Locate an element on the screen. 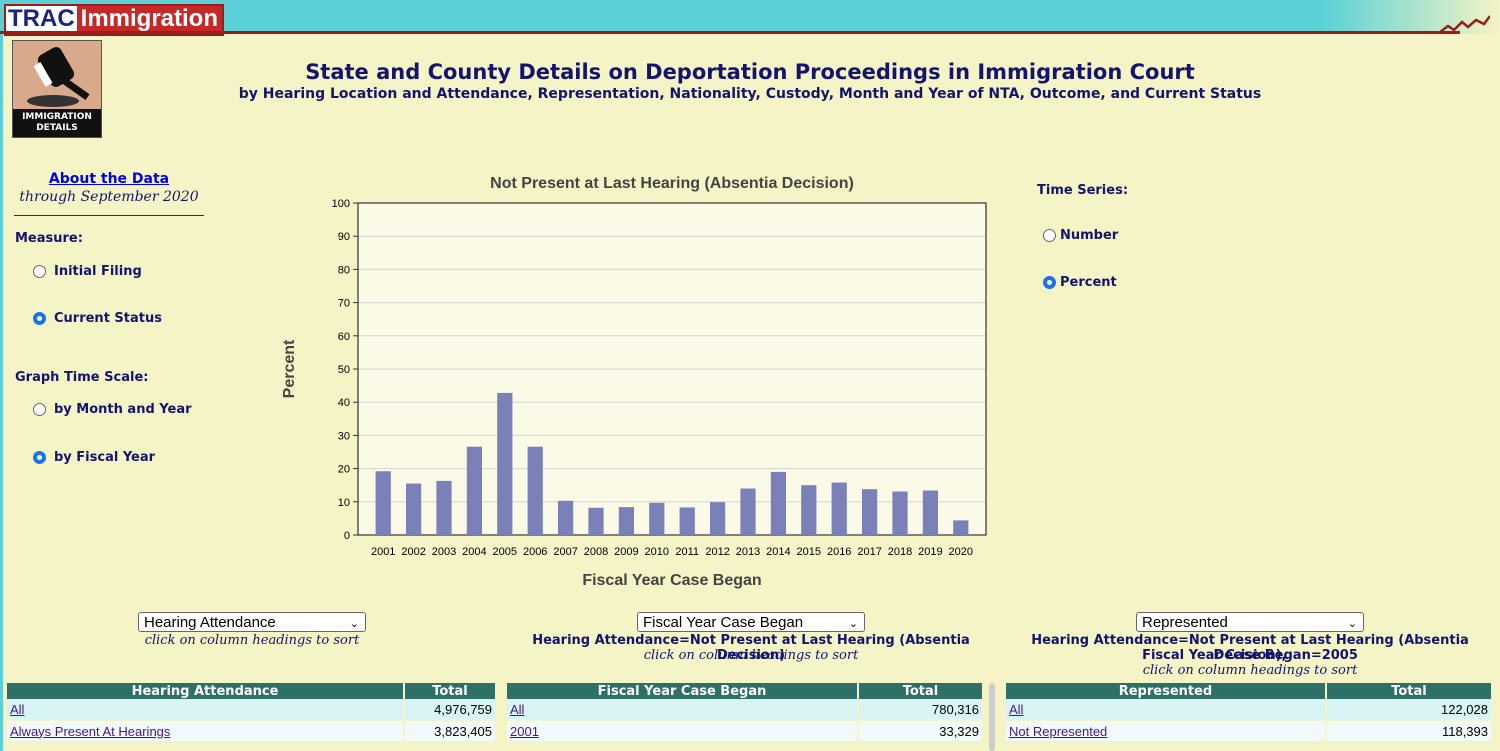 This screenshot has width=1500, height=751. x-tick-label: 2017 is located at coordinates (869, 552).